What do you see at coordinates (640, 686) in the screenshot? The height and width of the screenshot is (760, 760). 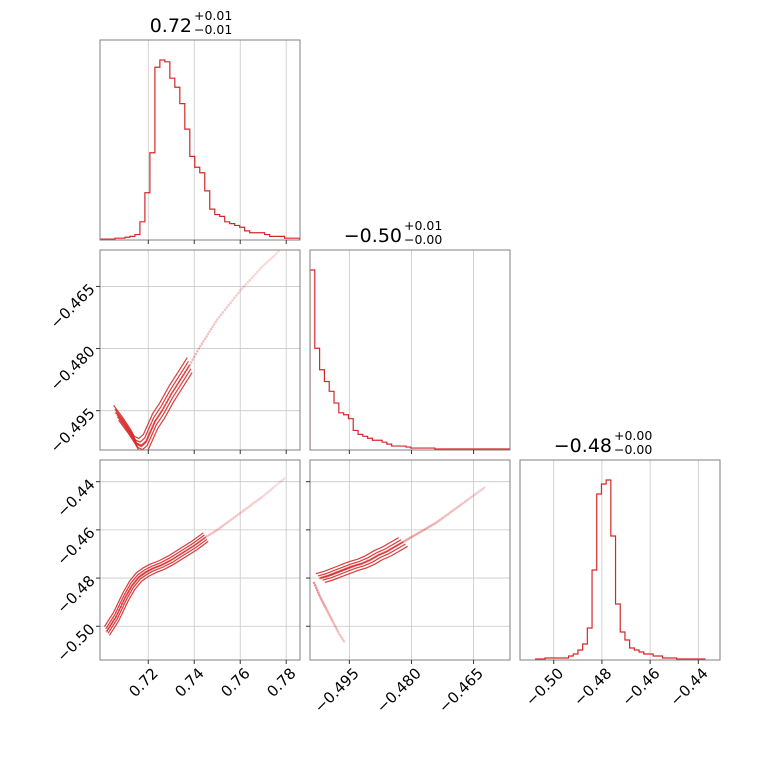 I see `x-tick-label-p2: −0.46` at bounding box center [640, 686].